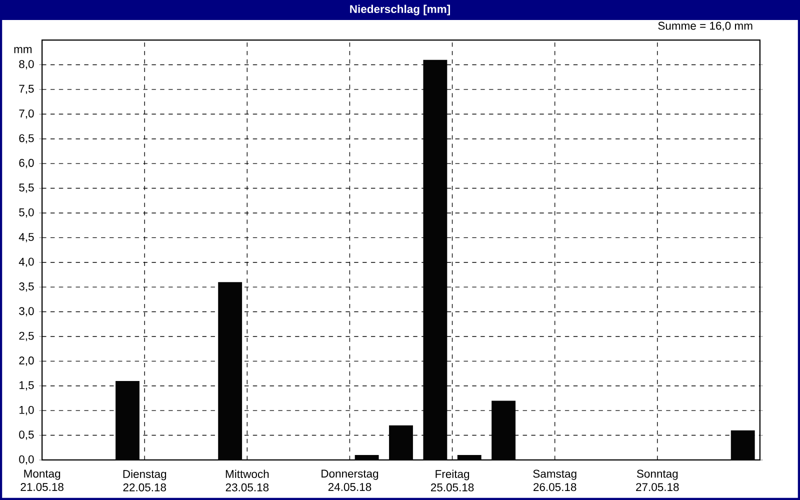 This screenshot has width=800, height=500. I want to click on y-tick-label: 1,0, so click(27, 411).